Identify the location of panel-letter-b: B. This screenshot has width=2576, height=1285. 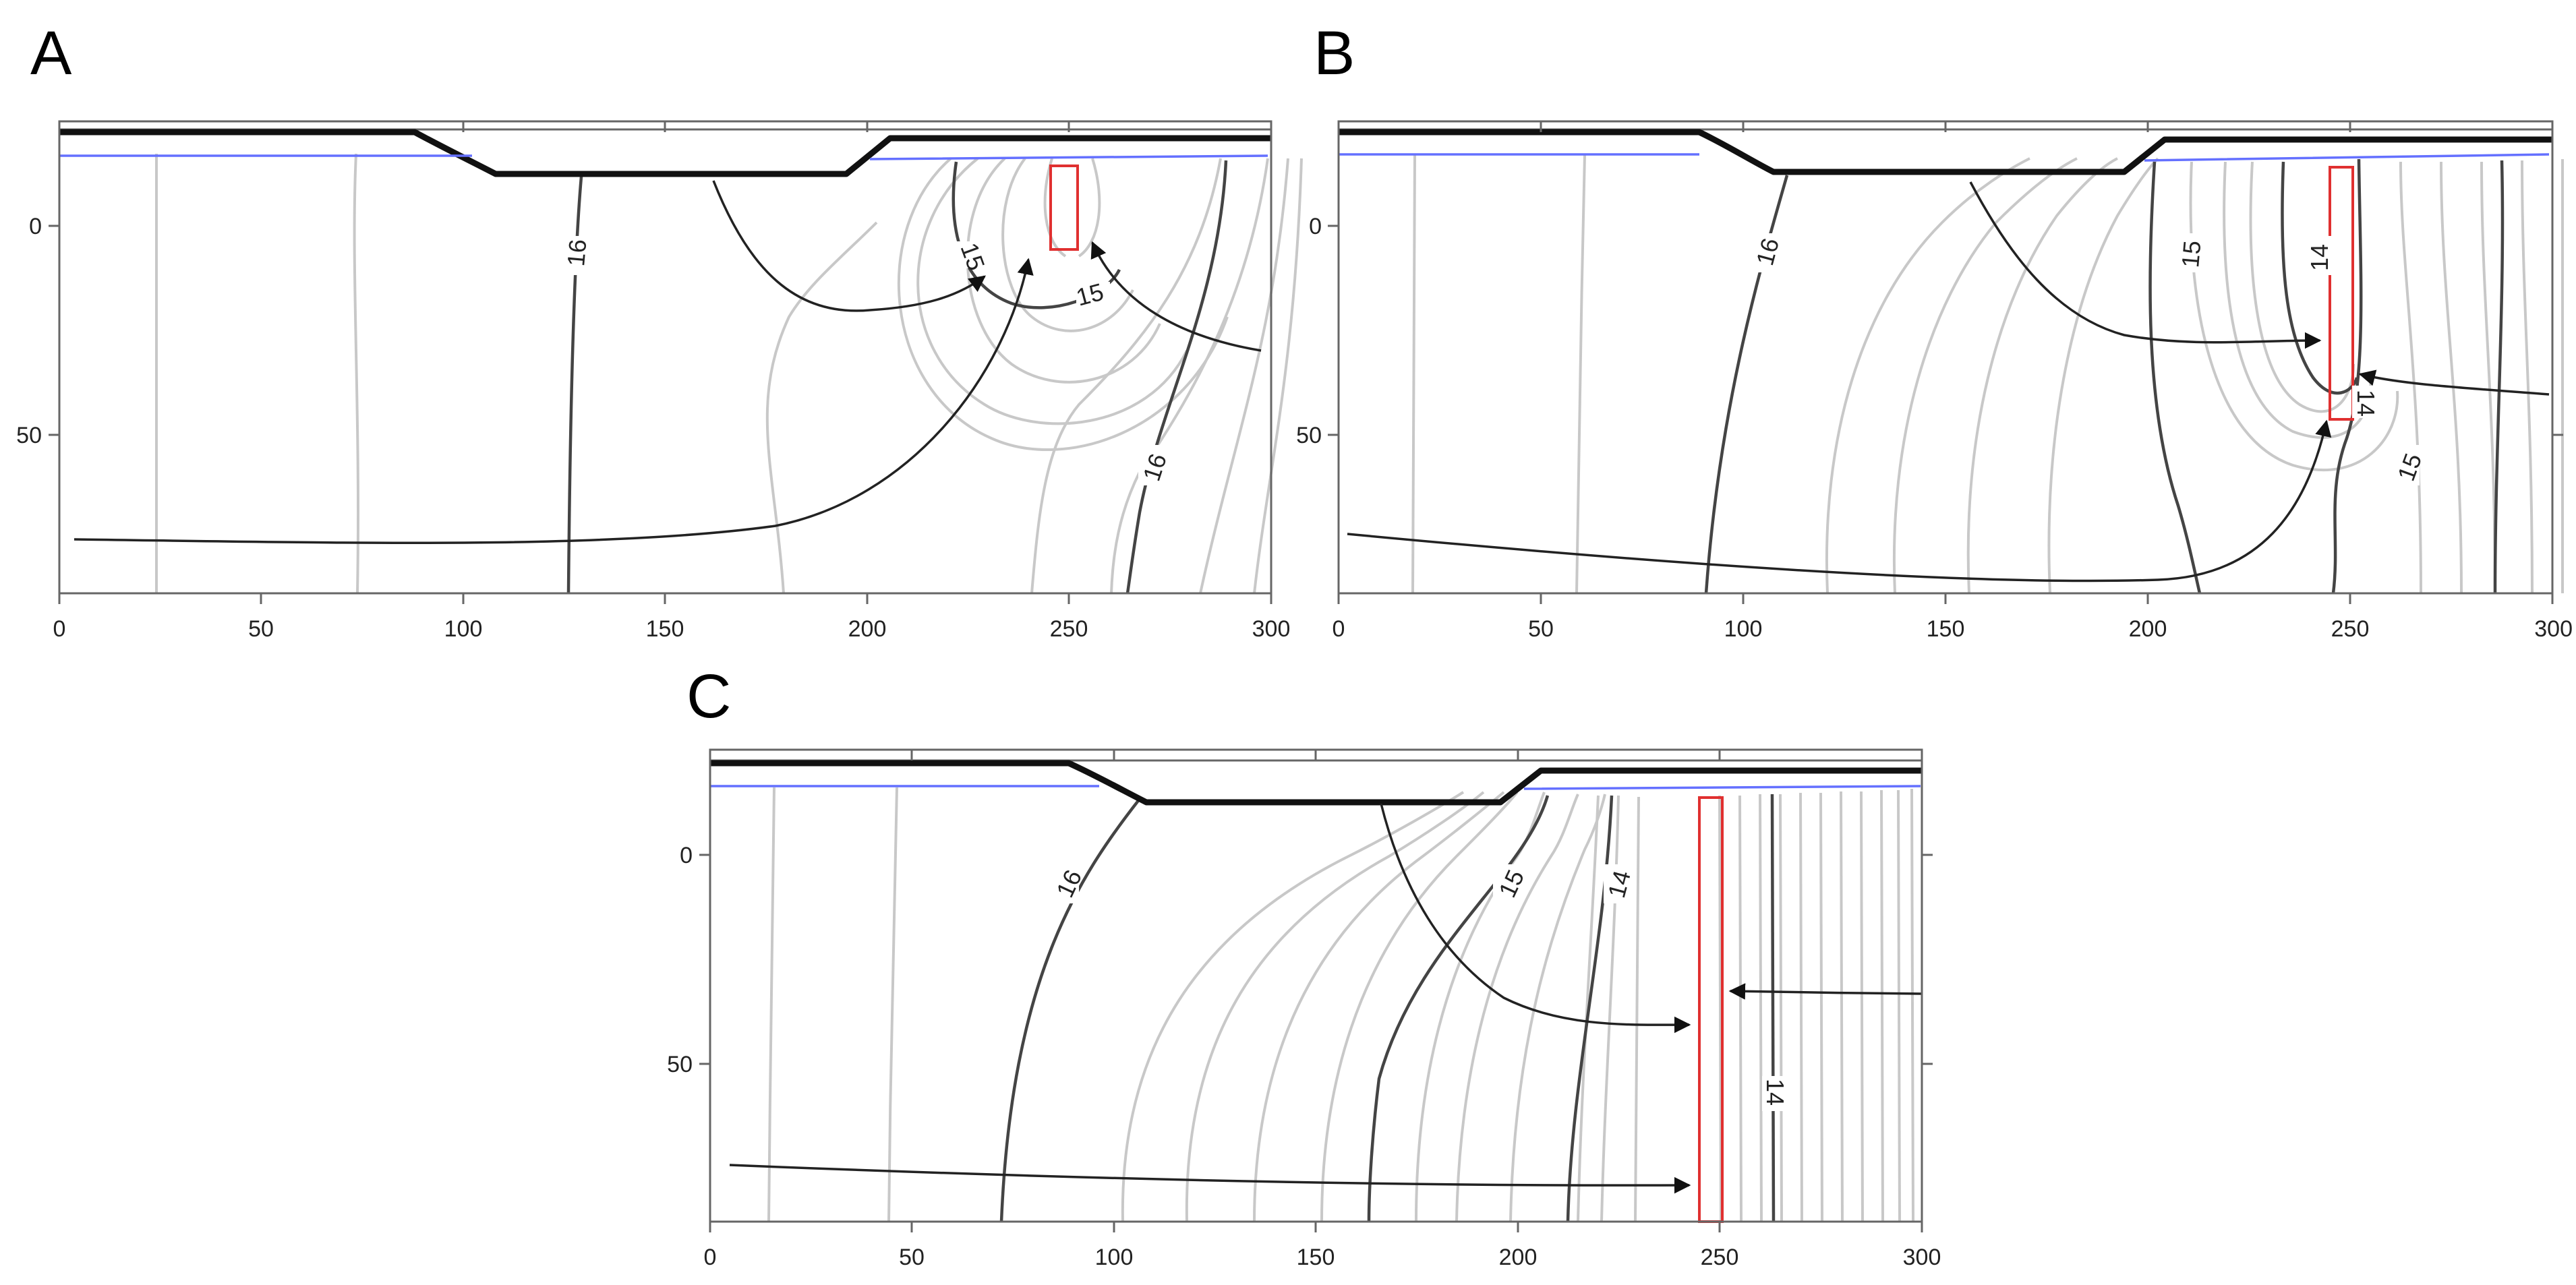
(1335, 53).